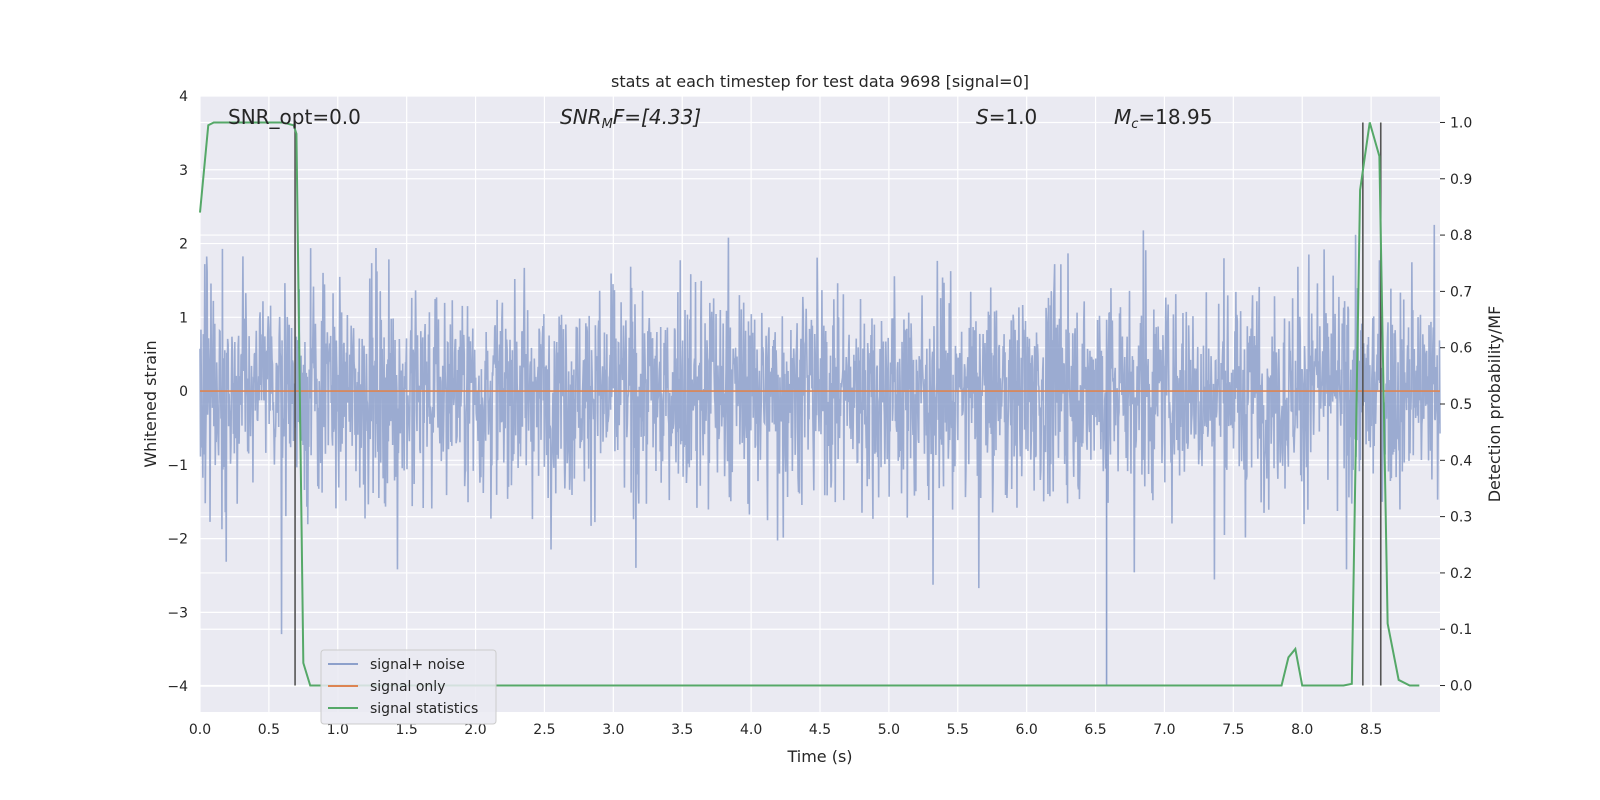 This screenshot has width=1600, height=800. Describe the element at coordinates (1461, 630) in the screenshot. I see `y2-tick-label: 0.1` at that location.